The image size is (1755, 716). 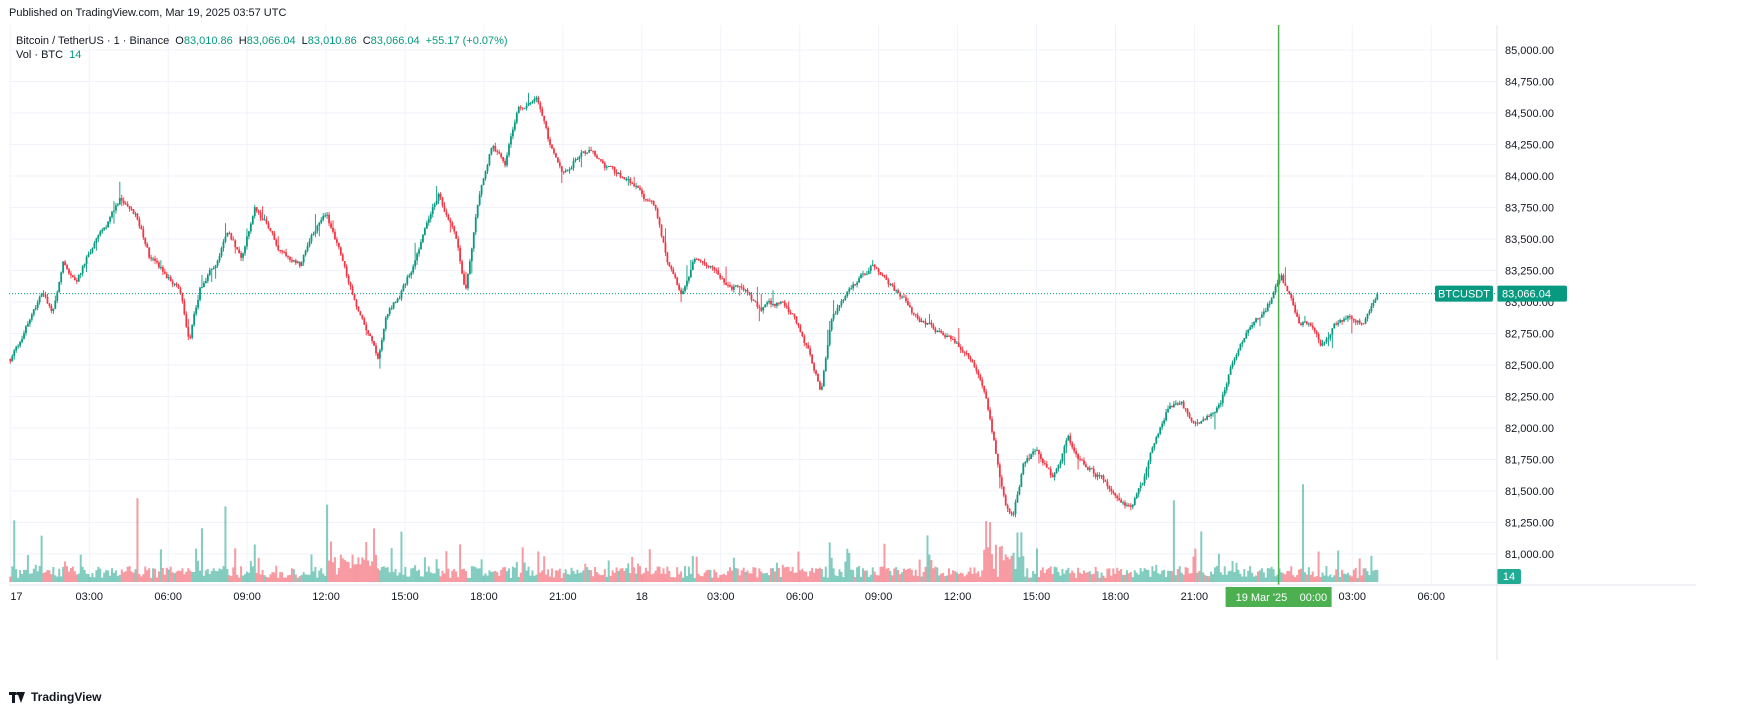 What do you see at coordinates (93, 41) in the screenshot?
I see `legend-symbol: Bitcoin / TetherUS · 1 · Binance` at bounding box center [93, 41].